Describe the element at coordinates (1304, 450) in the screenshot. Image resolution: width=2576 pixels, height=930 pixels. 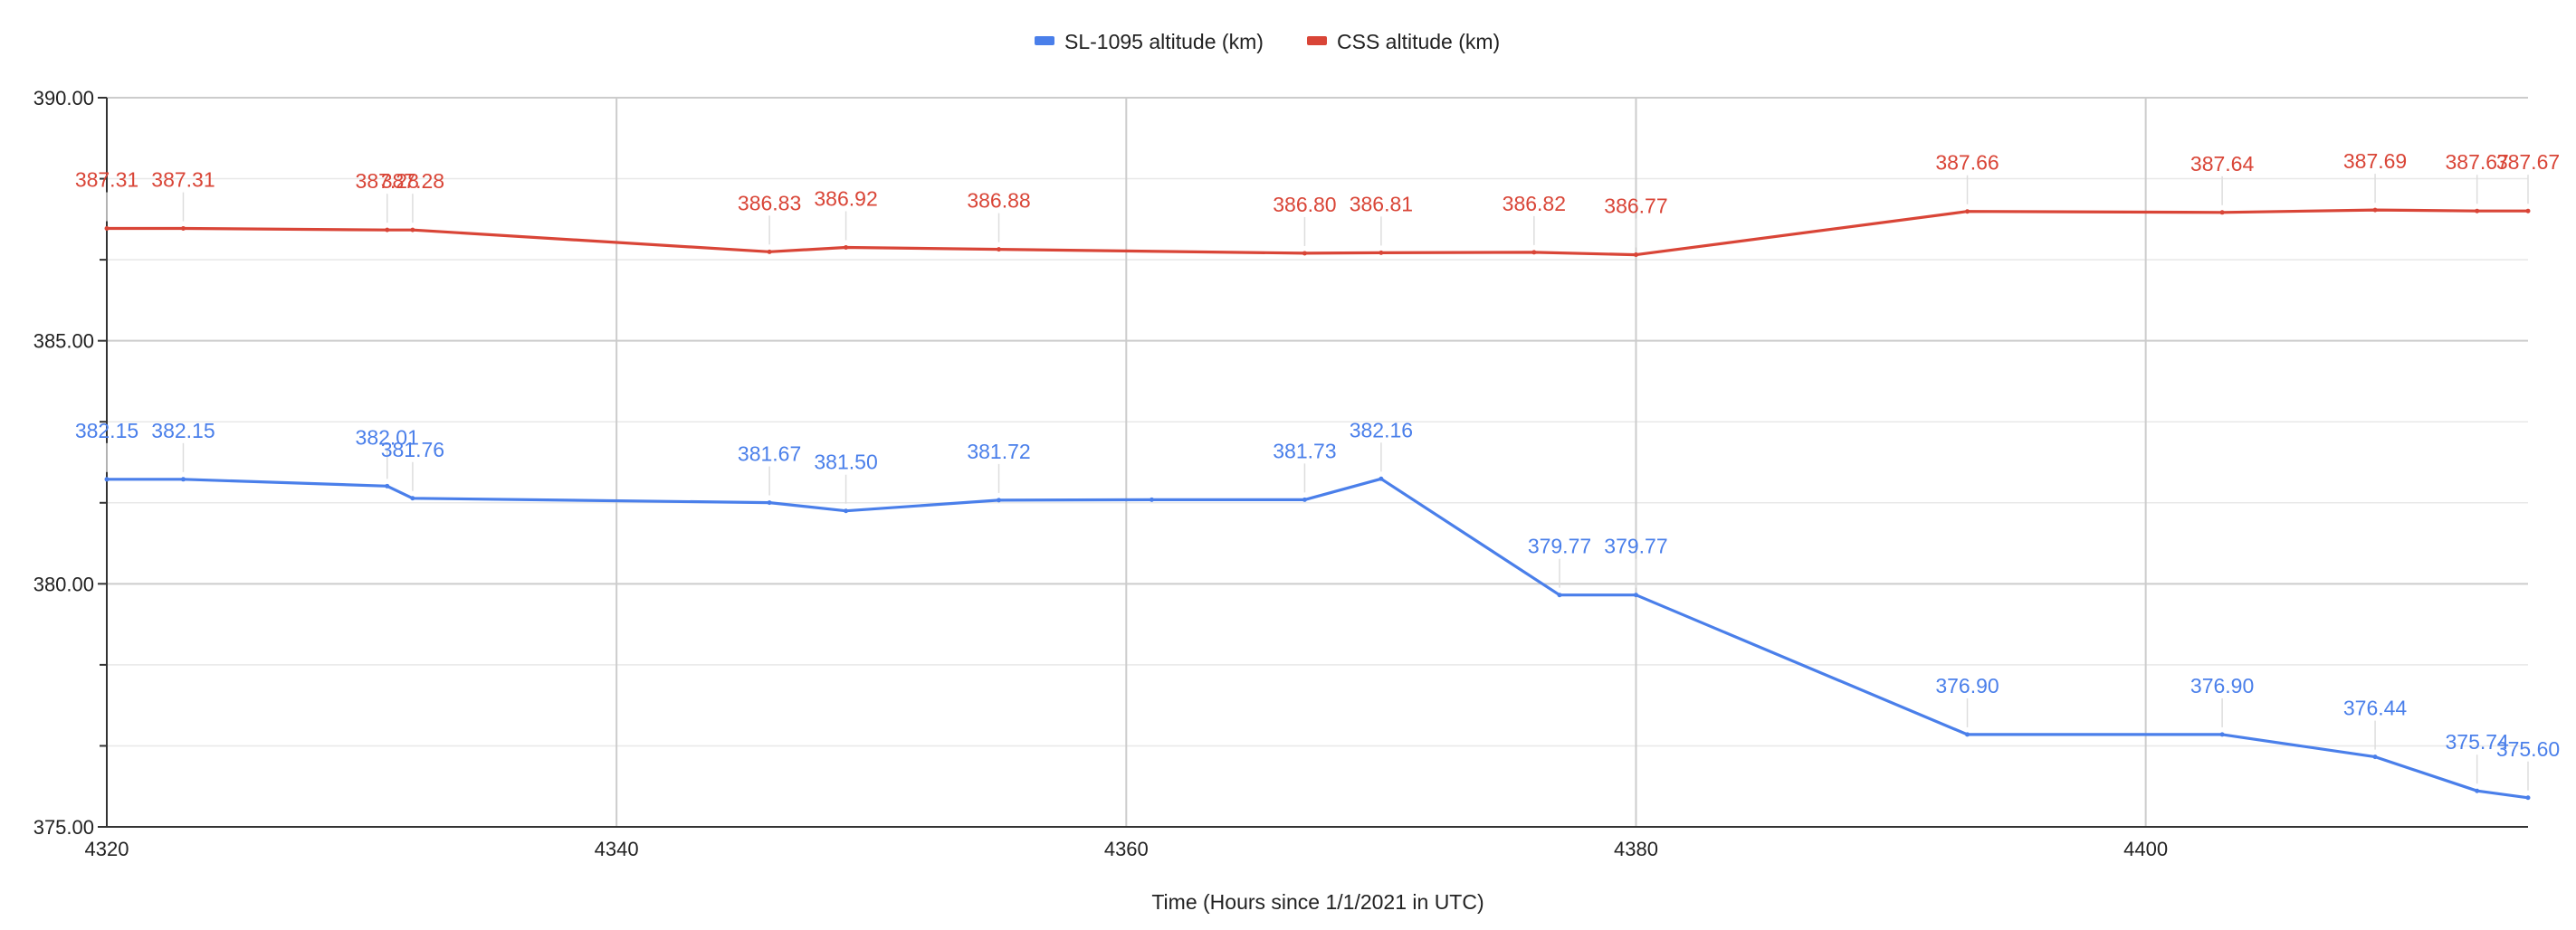
I see `data-label-0: 381.73` at that location.